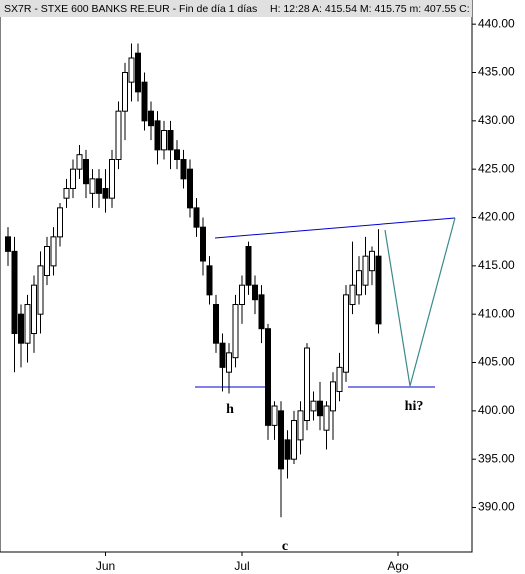 This screenshot has height=574, width=525. I want to click on header-bar, so click(236, 8).